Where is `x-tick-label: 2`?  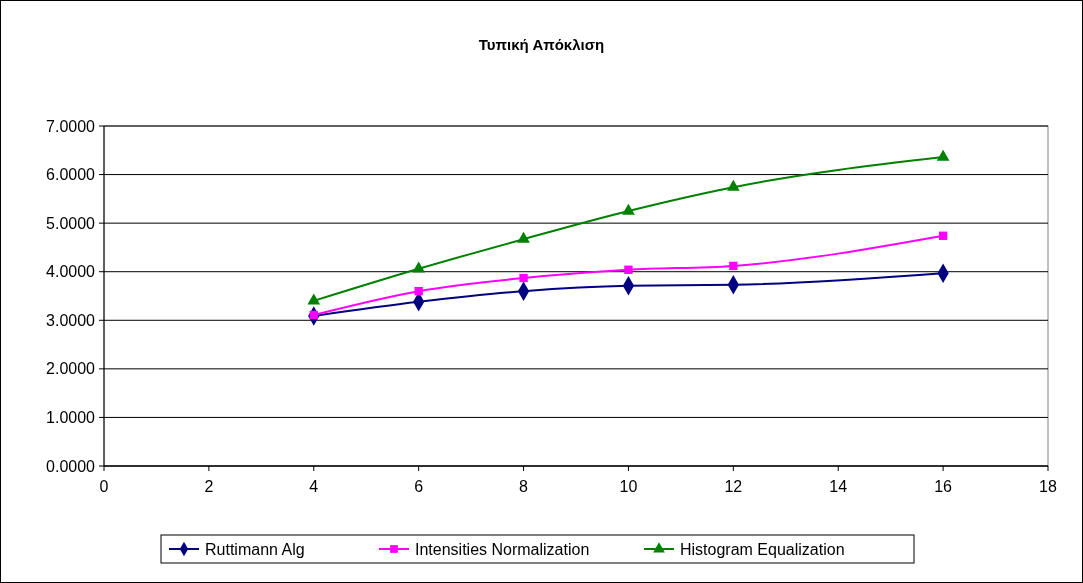 x-tick-label: 2 is located at coordinates (209, 486).